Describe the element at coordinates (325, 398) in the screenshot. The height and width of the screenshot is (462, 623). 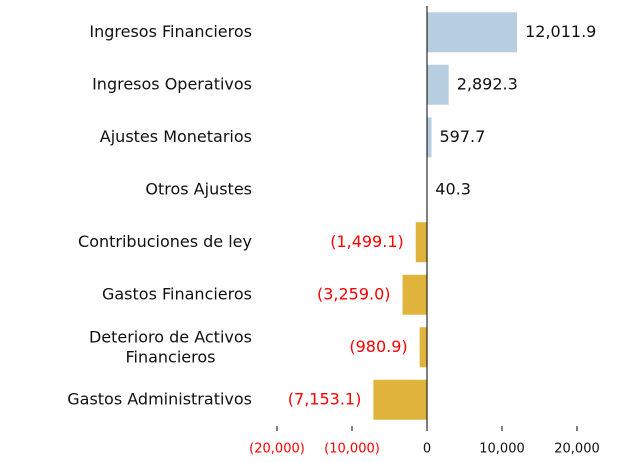
I see `value-label: (7,153.1)` at that location.